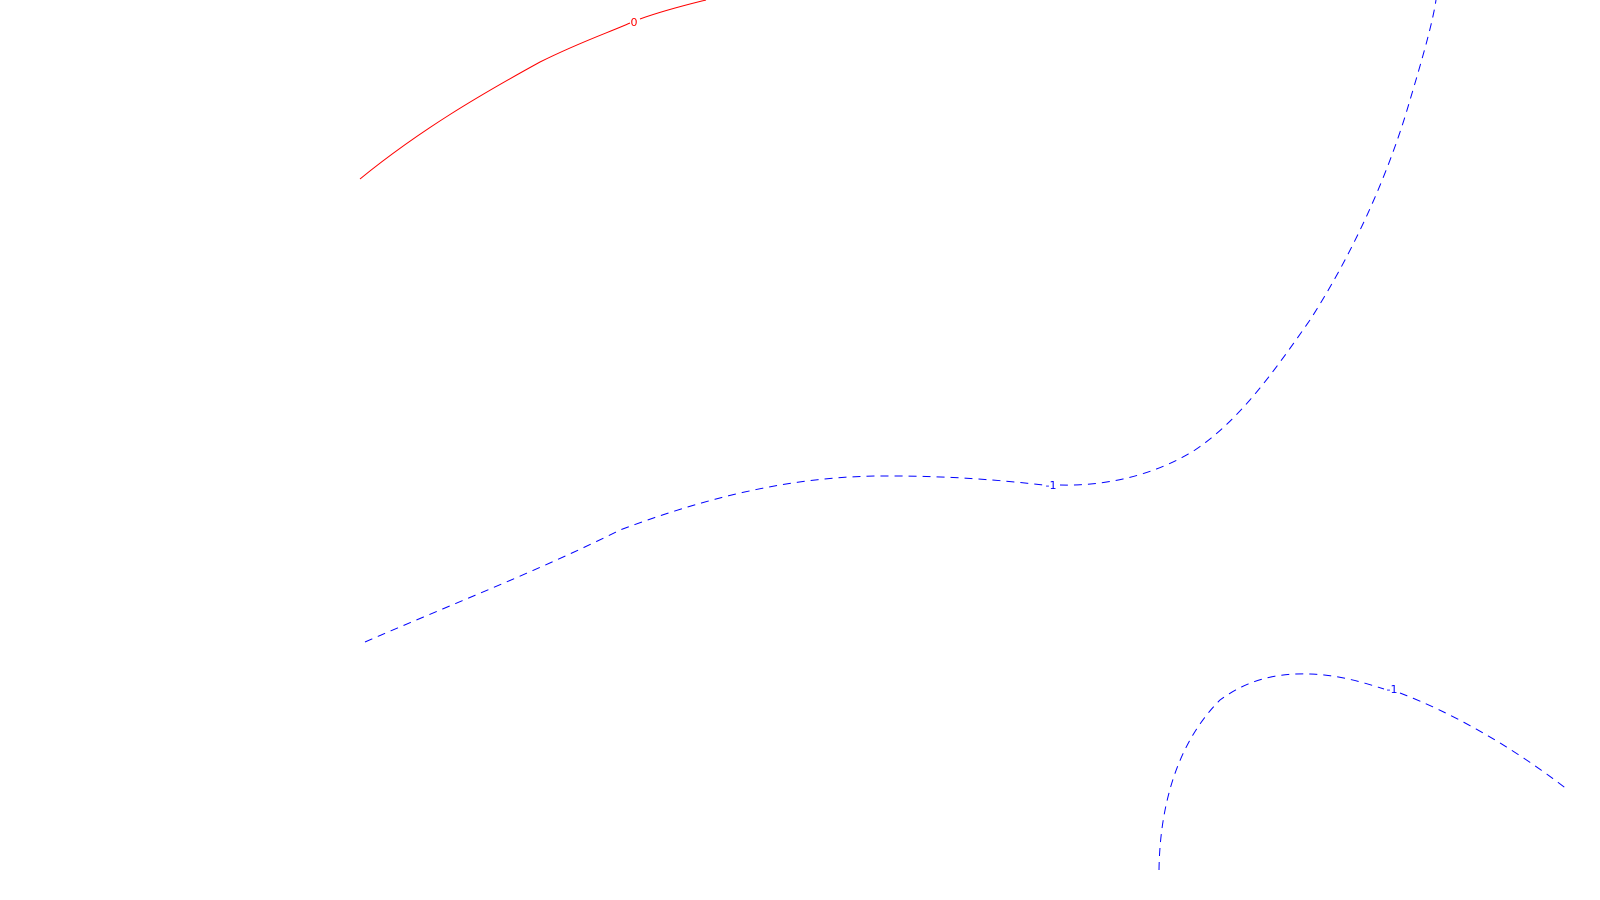  What do you see at coordinates (1271, 772) in the screenshot?
I see `contour-line-neg-lower` at bounding box center [1271, 772].